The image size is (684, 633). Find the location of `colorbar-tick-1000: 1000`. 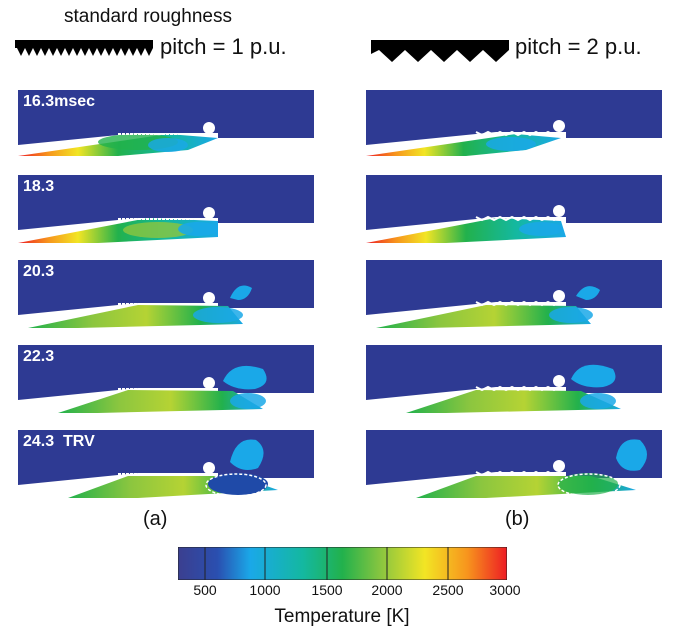

colorbar-tick-1000: 1000 is located at coordinates (265, 590).